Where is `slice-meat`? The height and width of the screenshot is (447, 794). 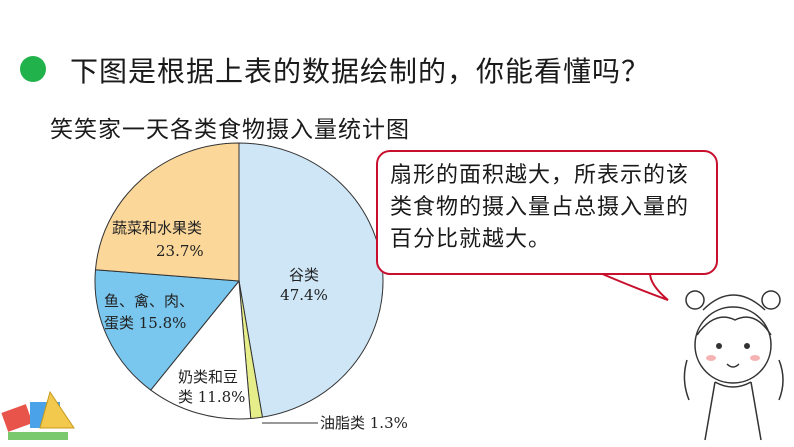 slice-meat is located at coordinates (167, 330).